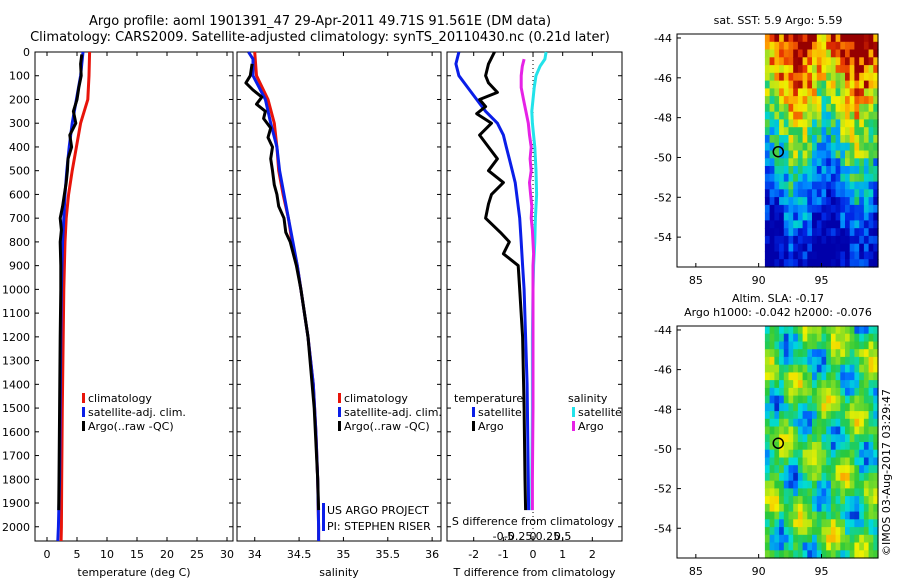 This screenshot has width=900, height=580. Describe the element at coordinates (107, 554) in the screenshot. I see `x-tick-label: 10` at that location.